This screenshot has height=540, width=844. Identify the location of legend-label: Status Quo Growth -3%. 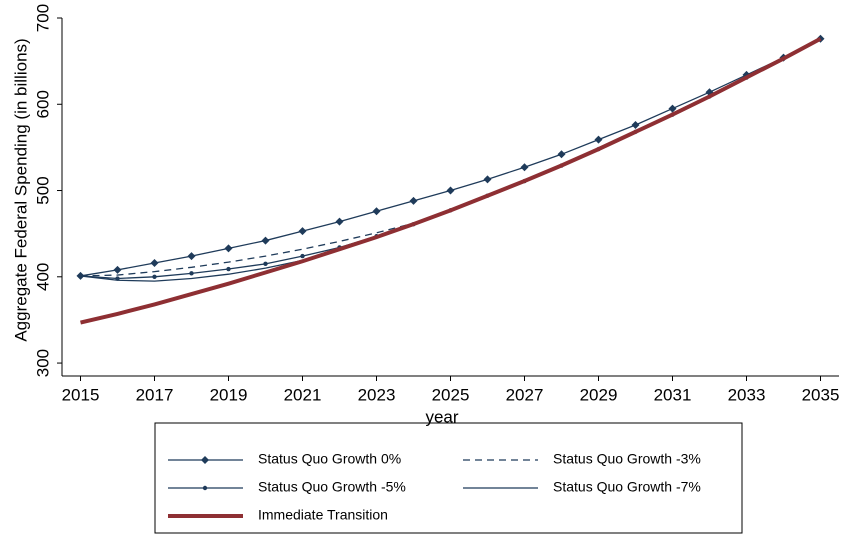
(627, 459).